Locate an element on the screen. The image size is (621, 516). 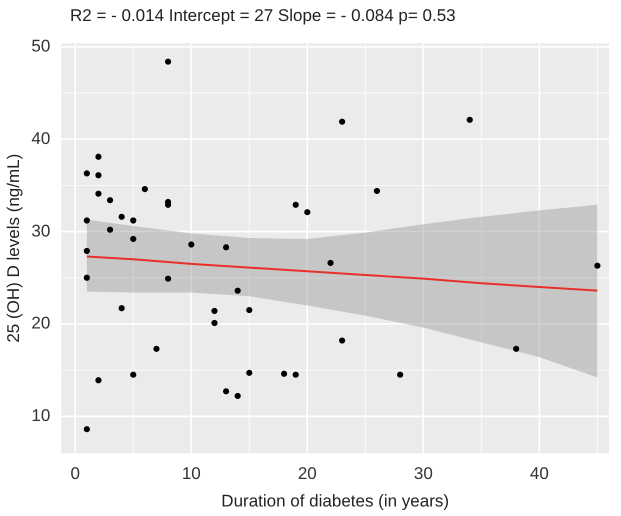
x-tick-label: 0 is located at coordinates (75, 474).